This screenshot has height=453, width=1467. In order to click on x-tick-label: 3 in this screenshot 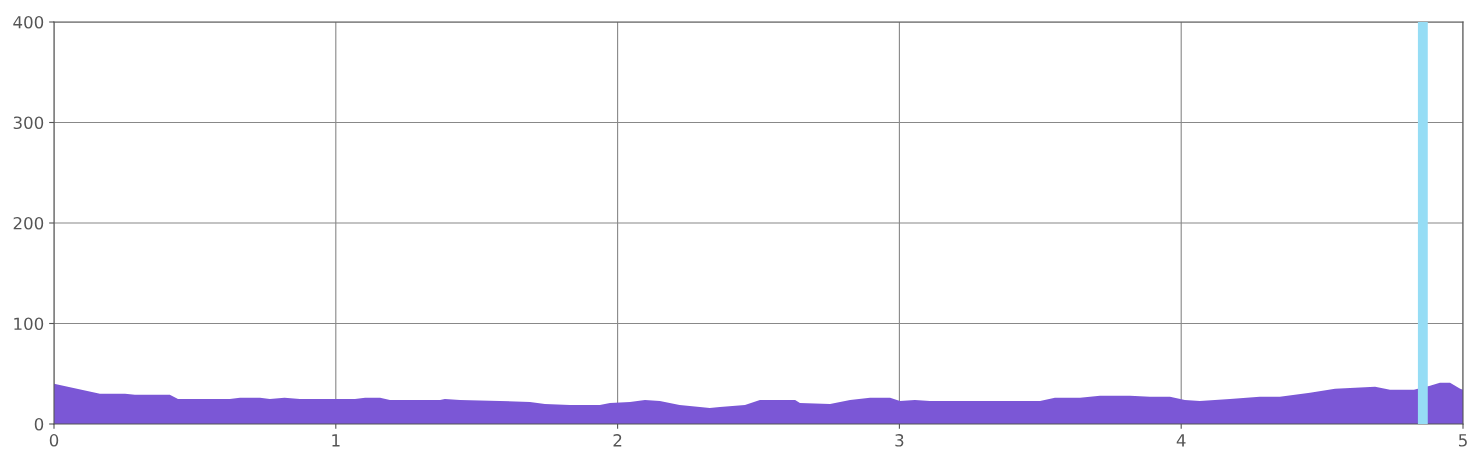, I will do `click(899, 440)`.